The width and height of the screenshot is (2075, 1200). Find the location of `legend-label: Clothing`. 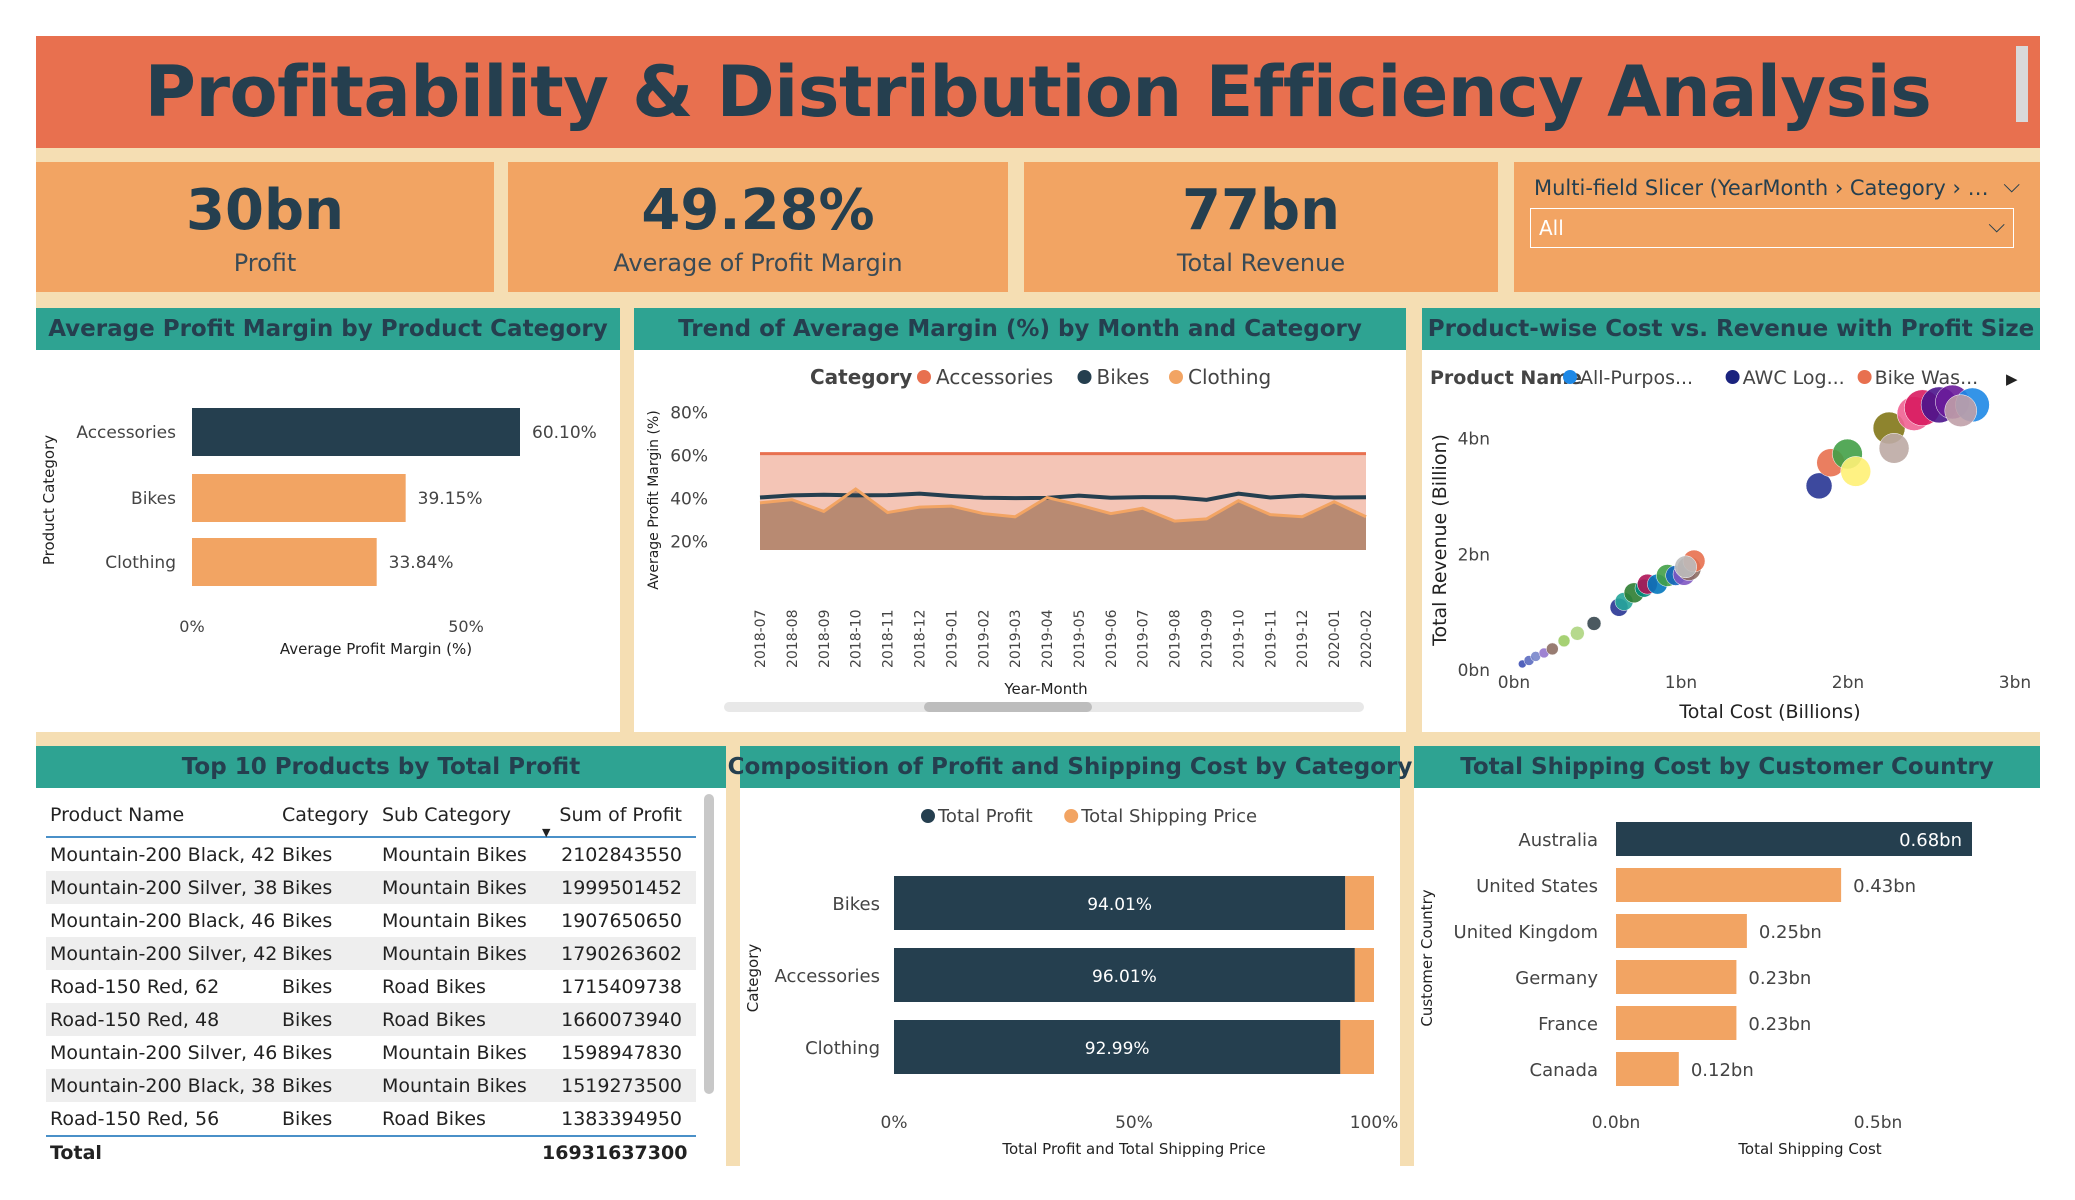

legend-label: Clothing is located at coordinates (1229, 377).